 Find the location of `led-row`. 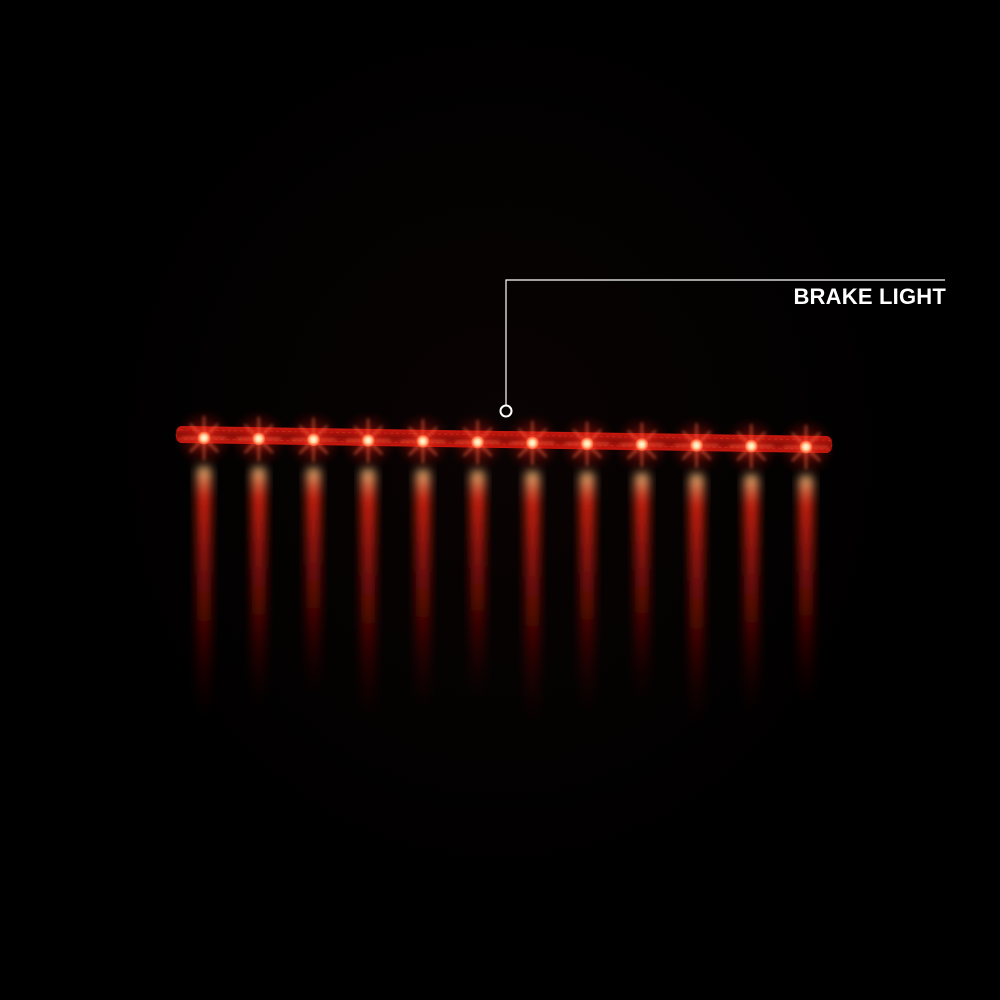

led-row is located at coordinates (505, 442).